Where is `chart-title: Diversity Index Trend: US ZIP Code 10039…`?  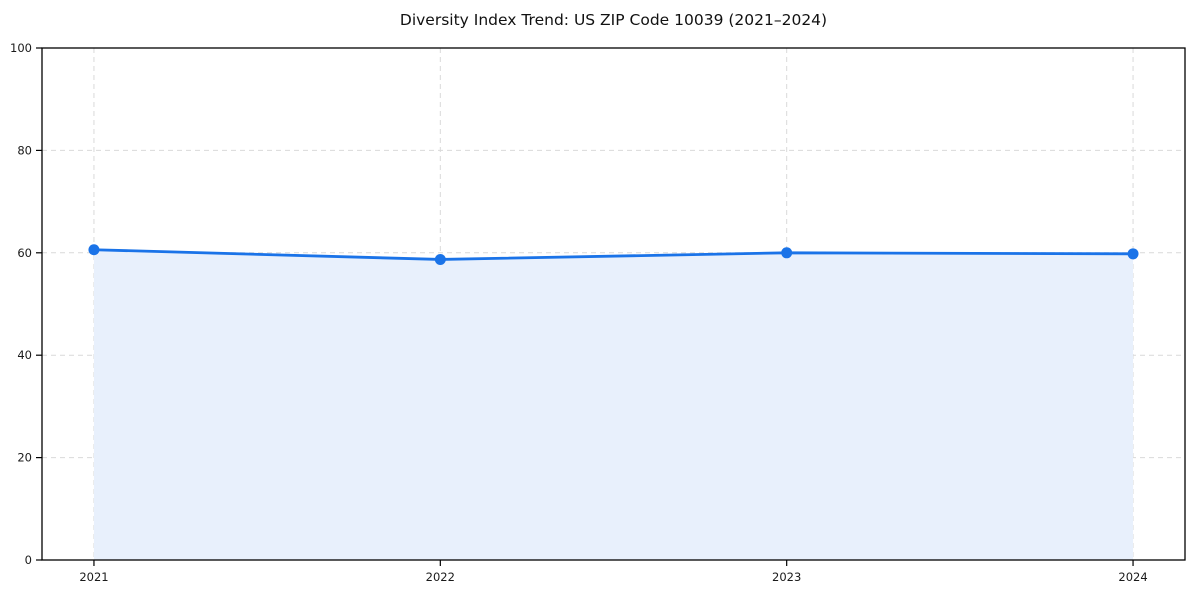
chart-title: Diversity Index Trend: US ZIP Code 10039… is located at coordinates (613, 20).